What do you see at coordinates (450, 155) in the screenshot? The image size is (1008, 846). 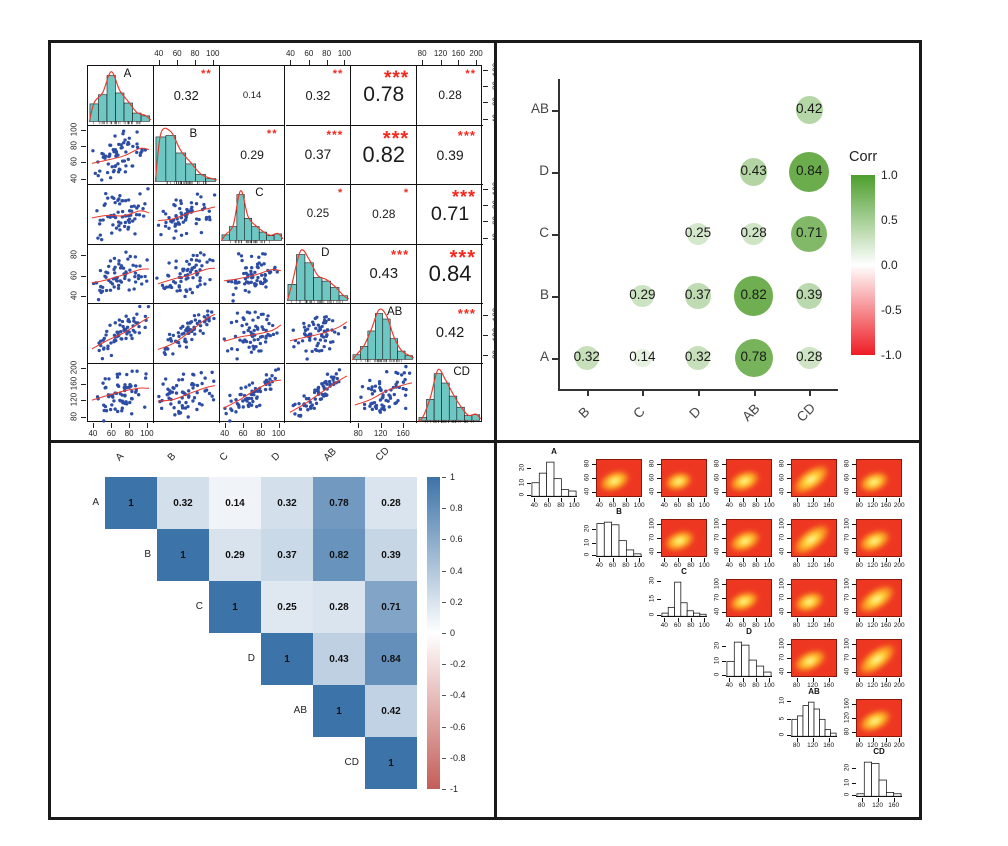 I see `pairs-correlation-cell: 0.39 ***` at bounding box center [450, 155].